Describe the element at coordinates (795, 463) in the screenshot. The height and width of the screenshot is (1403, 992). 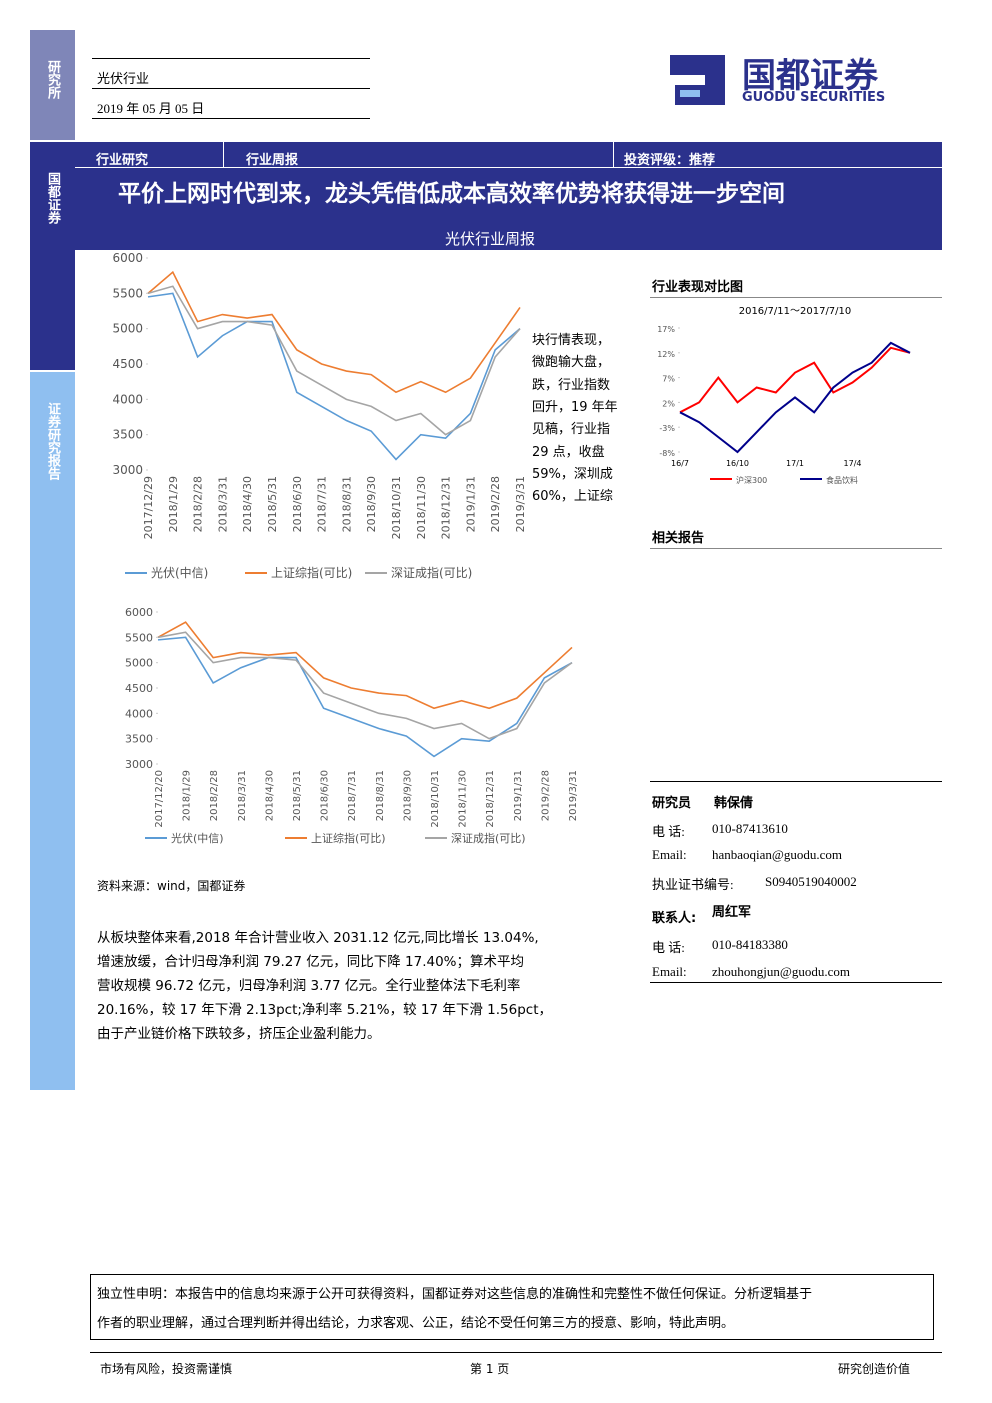
I see `x-tick-label: 17/1` at that location.